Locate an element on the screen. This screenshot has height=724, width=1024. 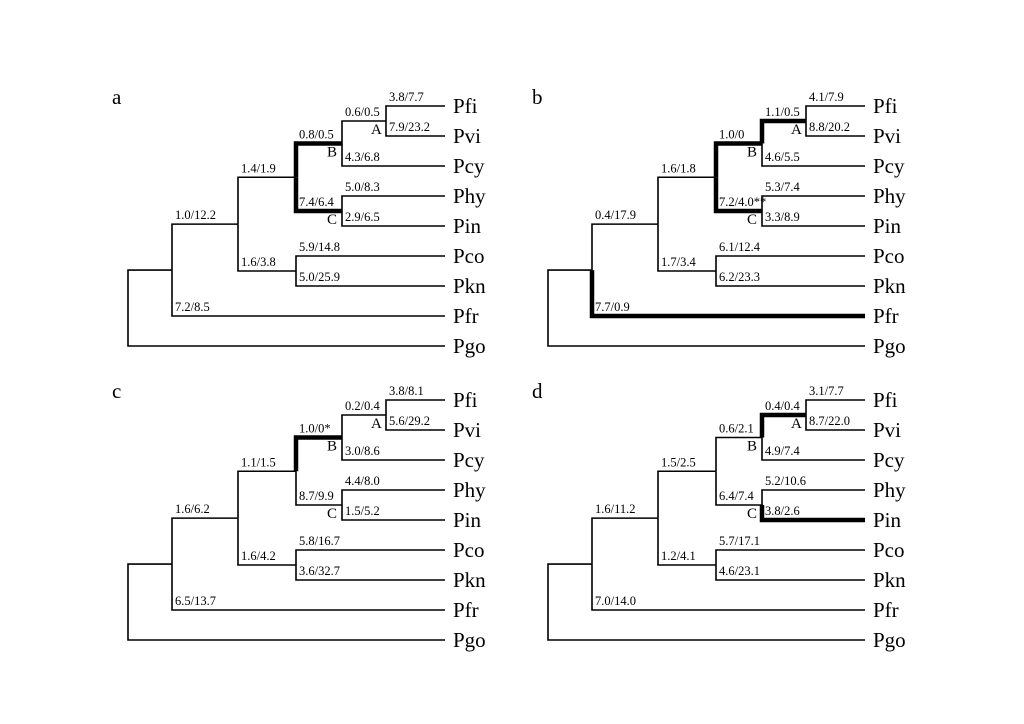
branch-C is located at coordinates (737, 195).